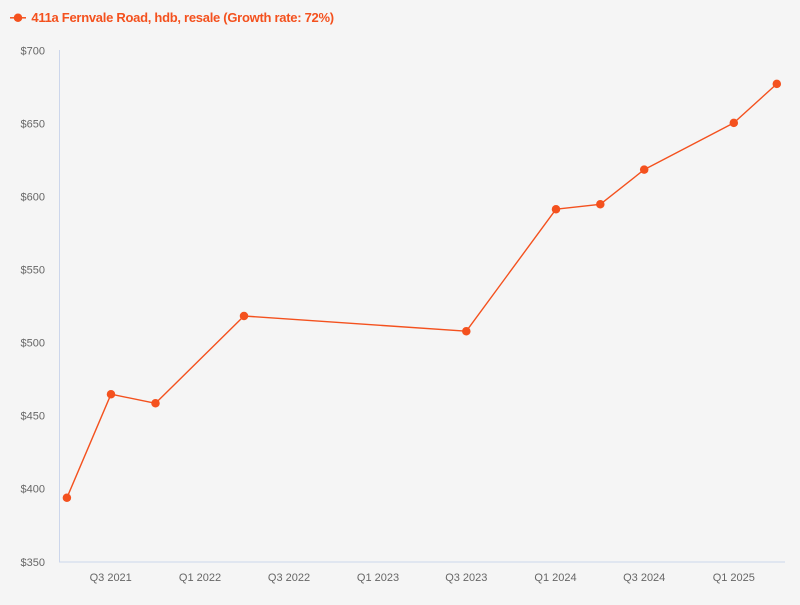  Describe the element at coordinates (378, 578) in the screenshot. I see `svg-text: Q1 2023` at that location.